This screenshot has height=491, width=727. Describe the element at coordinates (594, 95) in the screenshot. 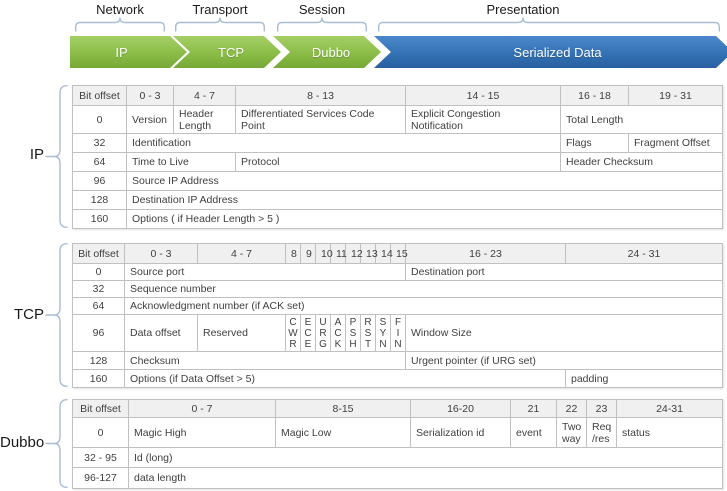

I see `column-header: 16 - 18` at that location.